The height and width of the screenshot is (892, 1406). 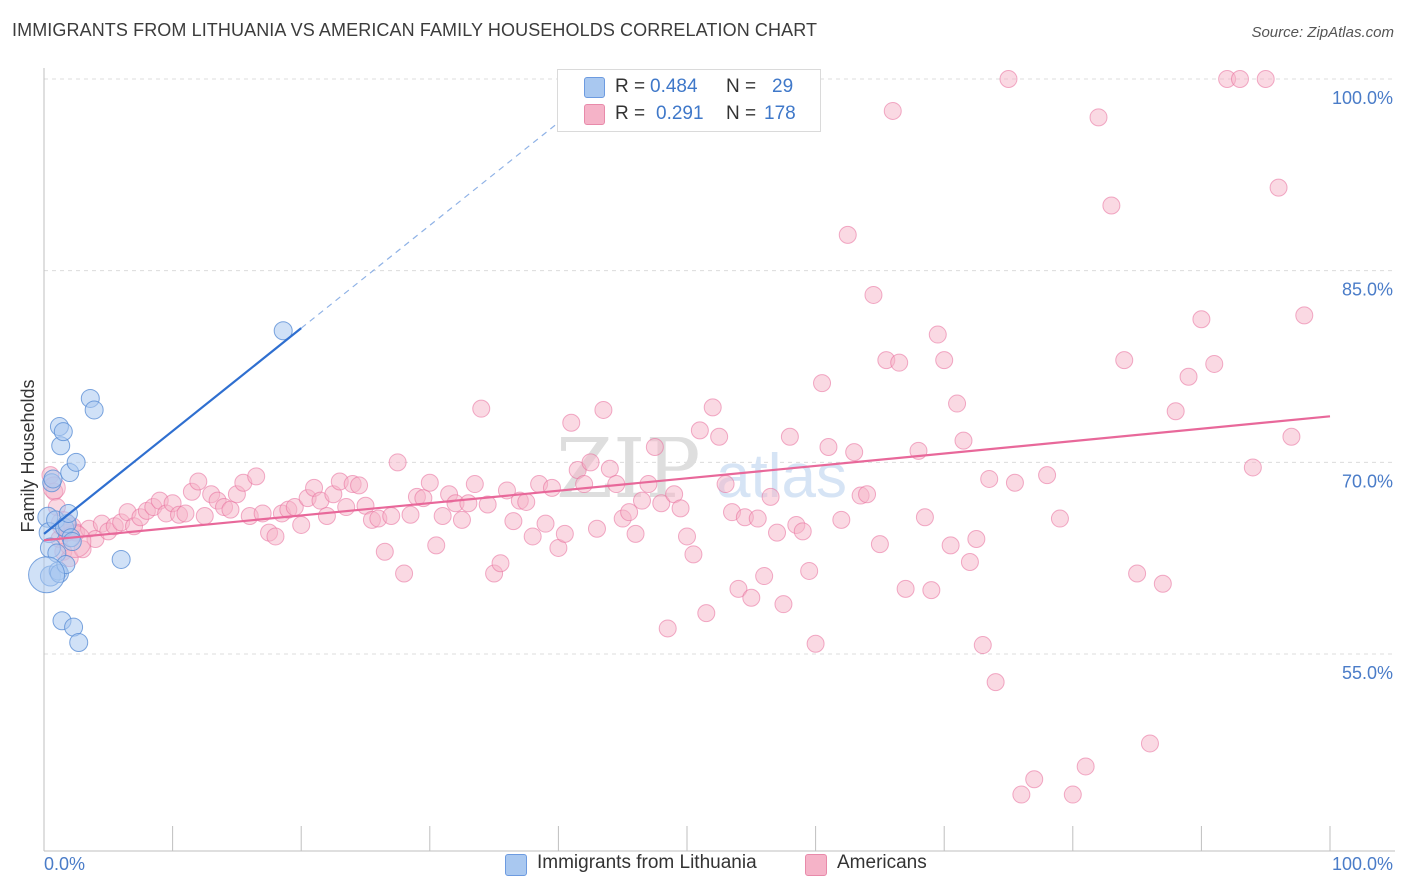 I want to click on y-axis-label: Family Households, so click(x=28, y=455).